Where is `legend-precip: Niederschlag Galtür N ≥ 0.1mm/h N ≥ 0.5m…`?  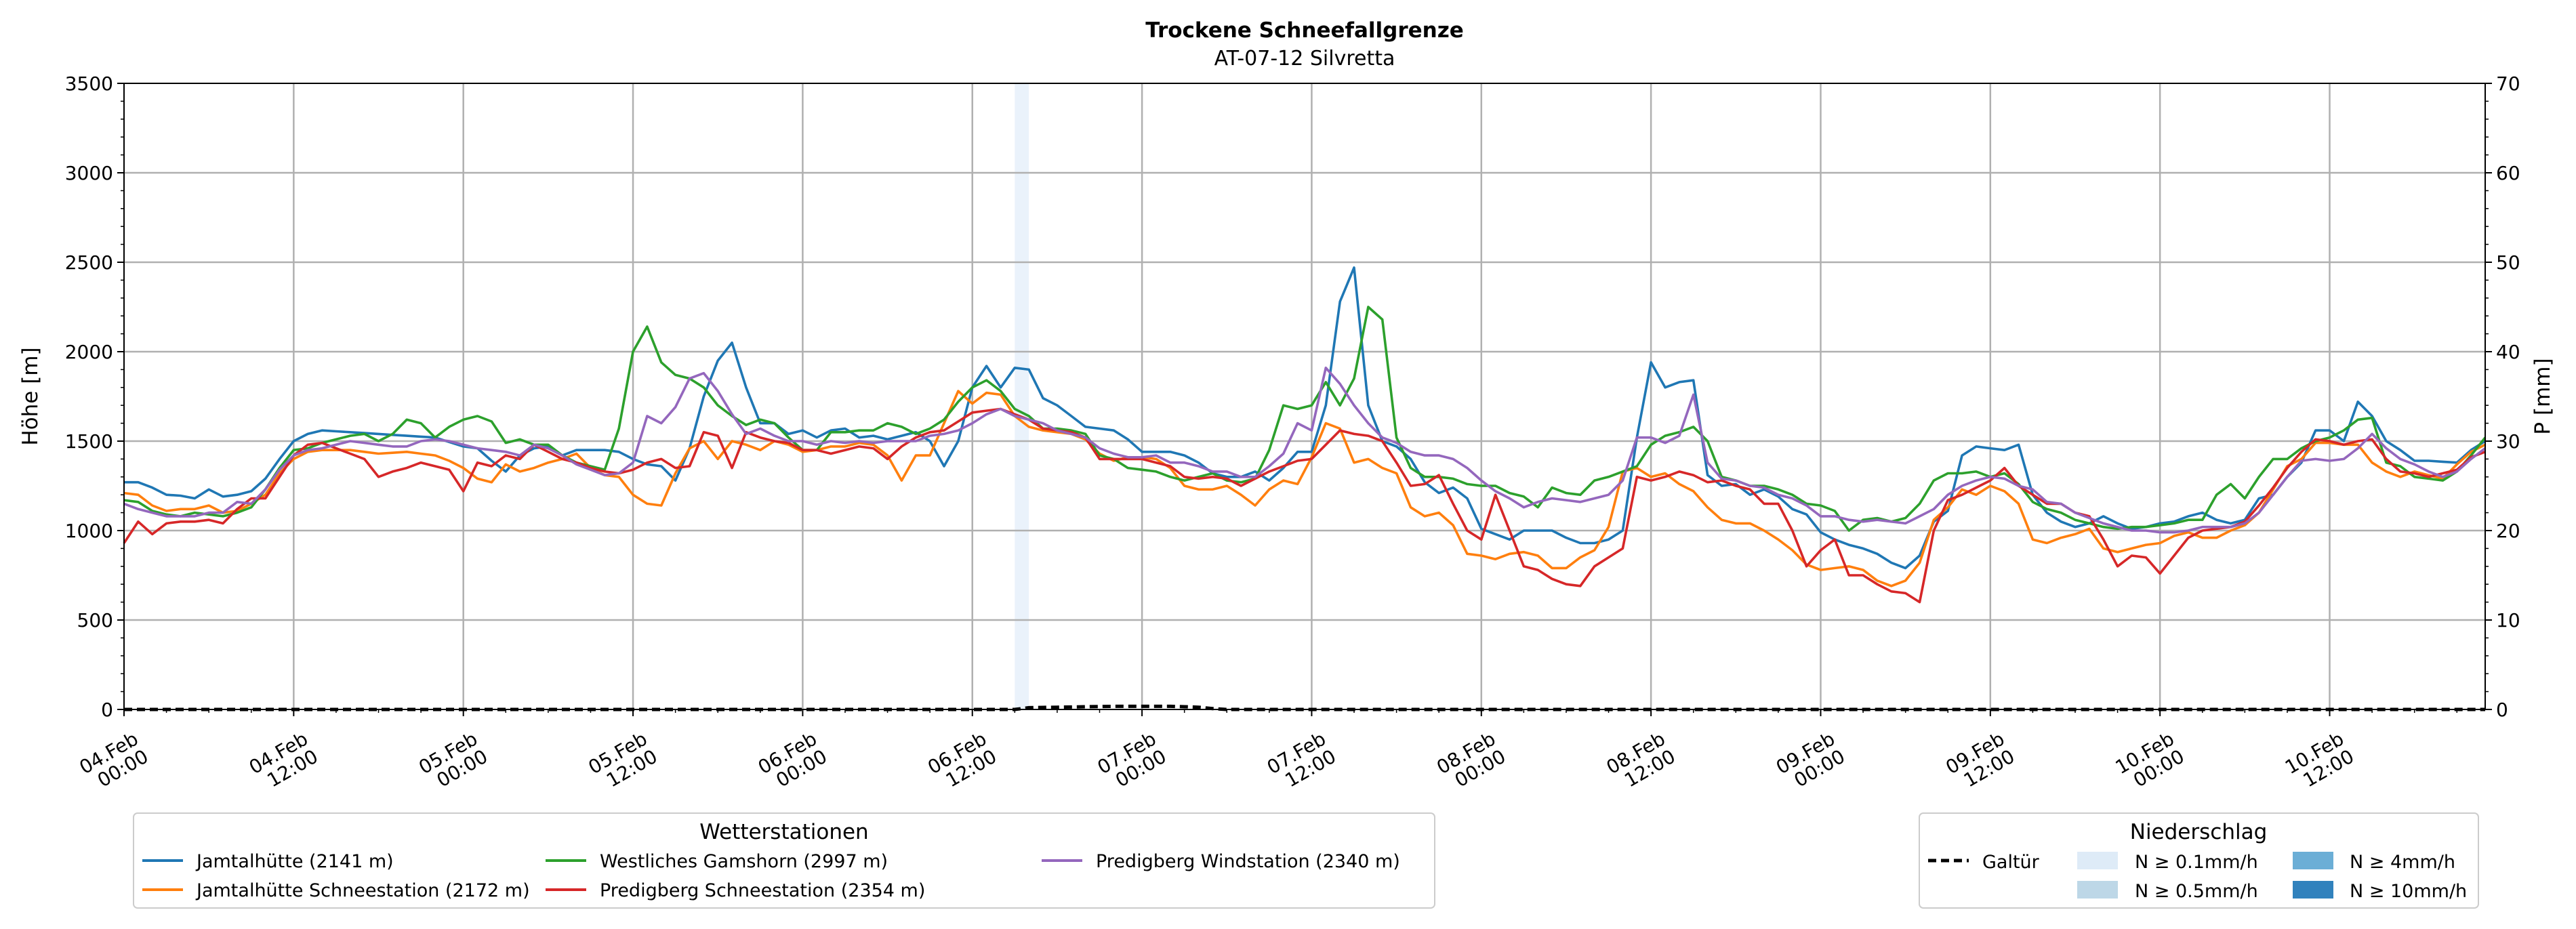 legend-precip: Niederschlag Galtür N ≥ 0.1mm/h N ≥ 0.5m… is located at coordinates (2199, 860).